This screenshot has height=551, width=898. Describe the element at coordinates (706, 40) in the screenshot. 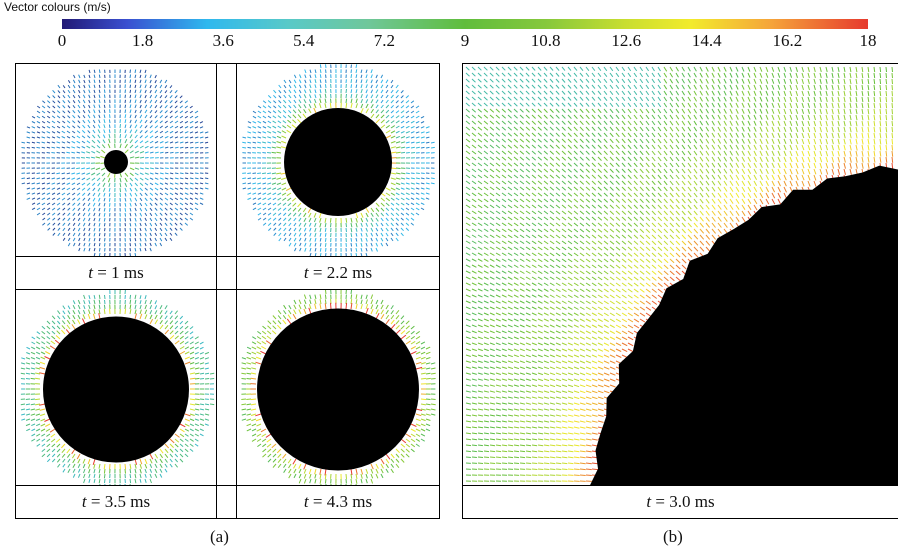

I see `colorbar-tick-label: 14.4` at that location.